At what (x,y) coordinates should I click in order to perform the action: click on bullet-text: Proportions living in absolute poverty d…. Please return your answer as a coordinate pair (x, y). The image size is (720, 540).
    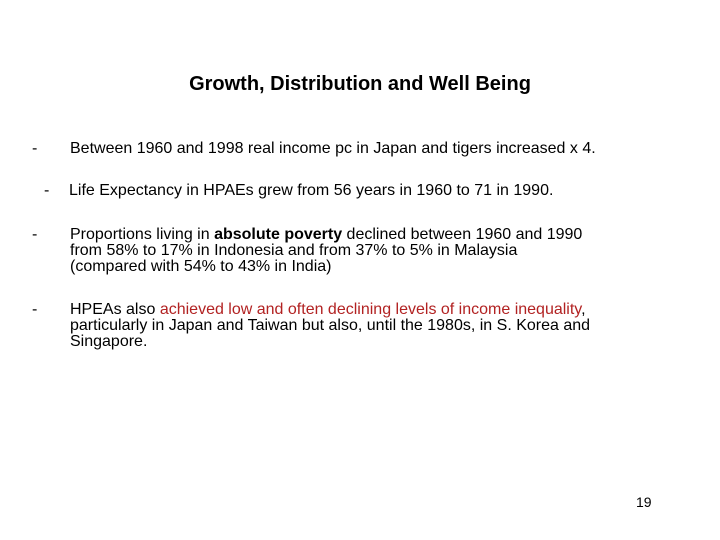
    Looking at the image, I should click on (390, 251).